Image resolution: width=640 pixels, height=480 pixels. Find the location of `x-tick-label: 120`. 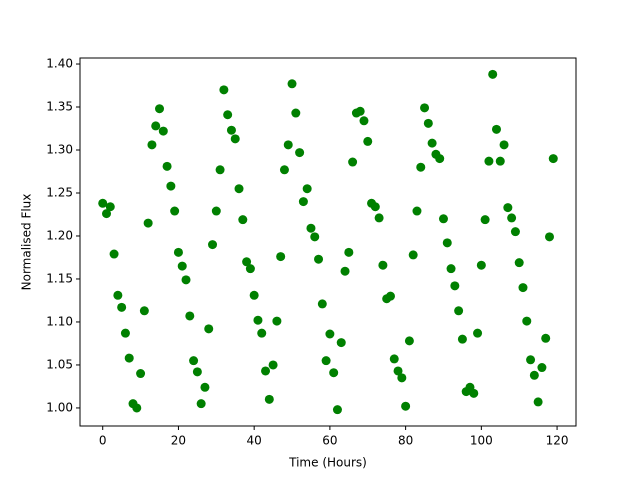

x-tick-label: 120 is located at coordinates (557, 441).